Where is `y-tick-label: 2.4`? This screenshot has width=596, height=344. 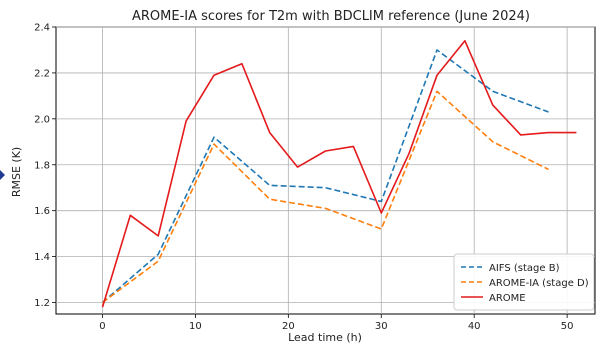
y-tick-label: 2.4 is located at coordinates (42, 28).